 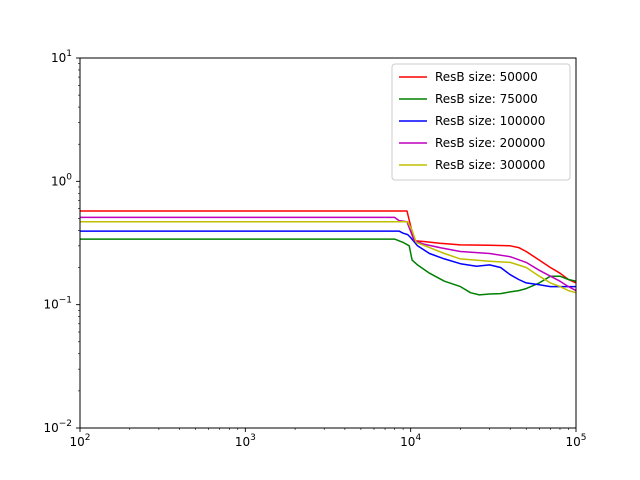 I want to click on series-lines, so click(x=328, y=253).